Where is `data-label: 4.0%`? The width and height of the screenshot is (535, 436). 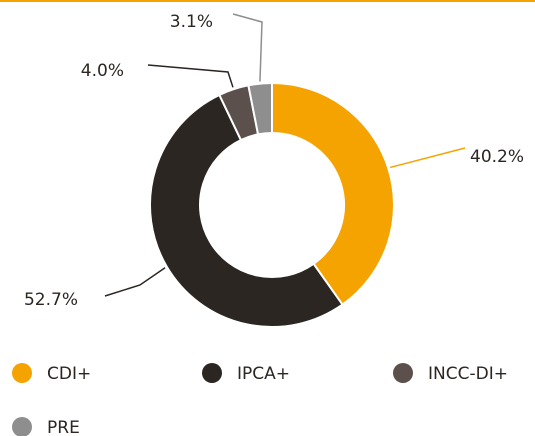 data-label: 4.0% is located at coordinates (102, 71).